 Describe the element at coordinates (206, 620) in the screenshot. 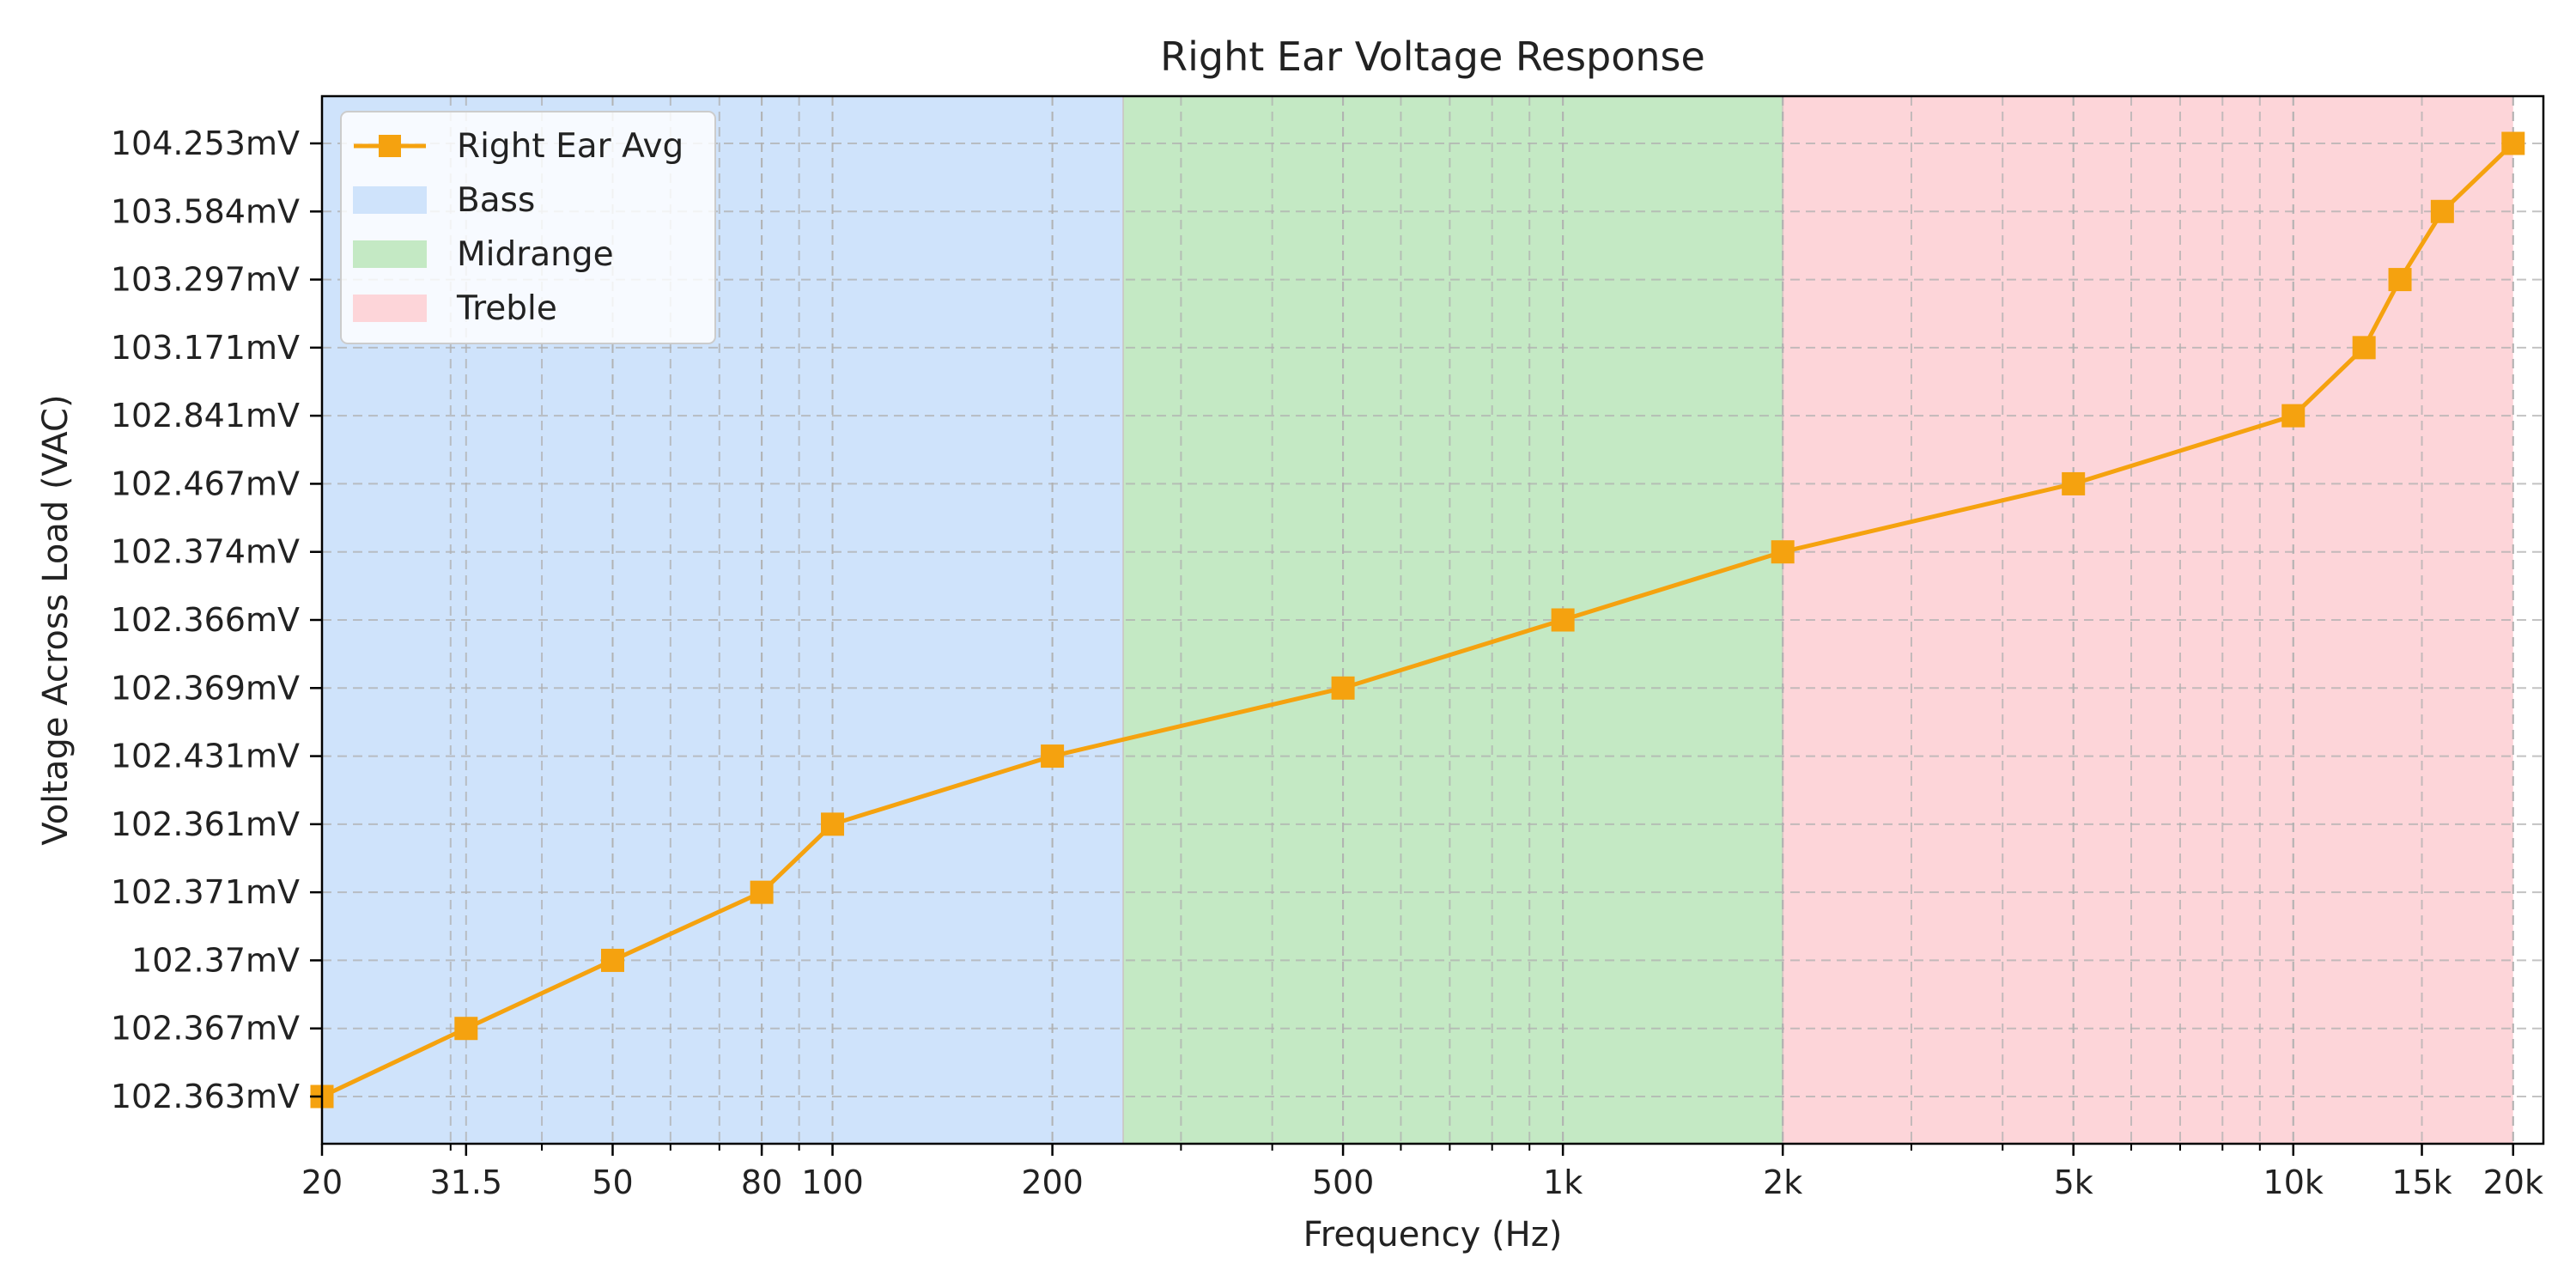

I see `y-tick-label: 102.366mV` at that location.